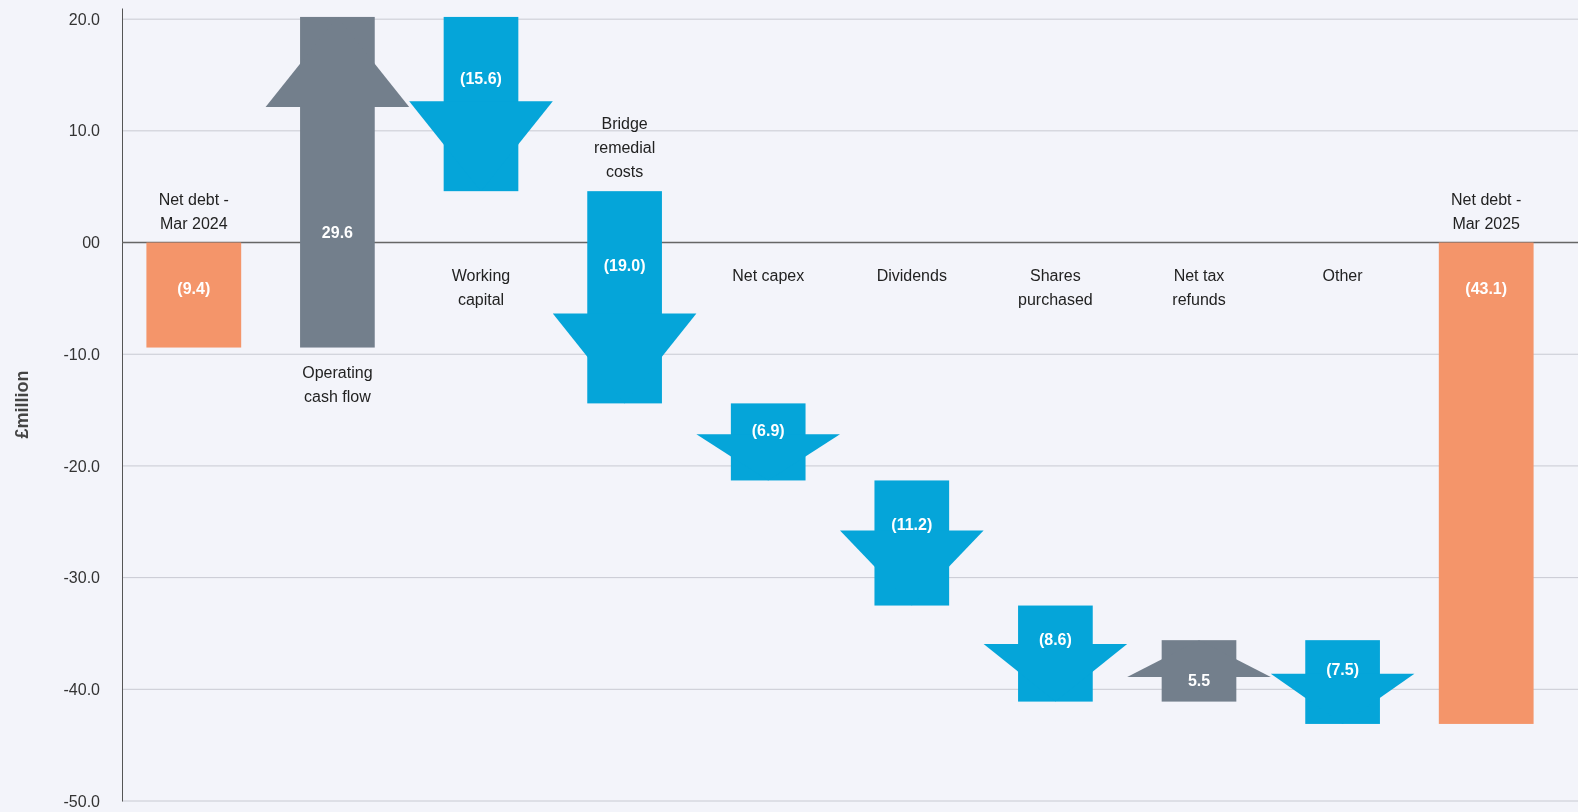 This screenshot has height=812, width=1578. Describe the element at coordinates (84, 19) in the screenshot. I see `y-tick-label: 20.0` at that location.